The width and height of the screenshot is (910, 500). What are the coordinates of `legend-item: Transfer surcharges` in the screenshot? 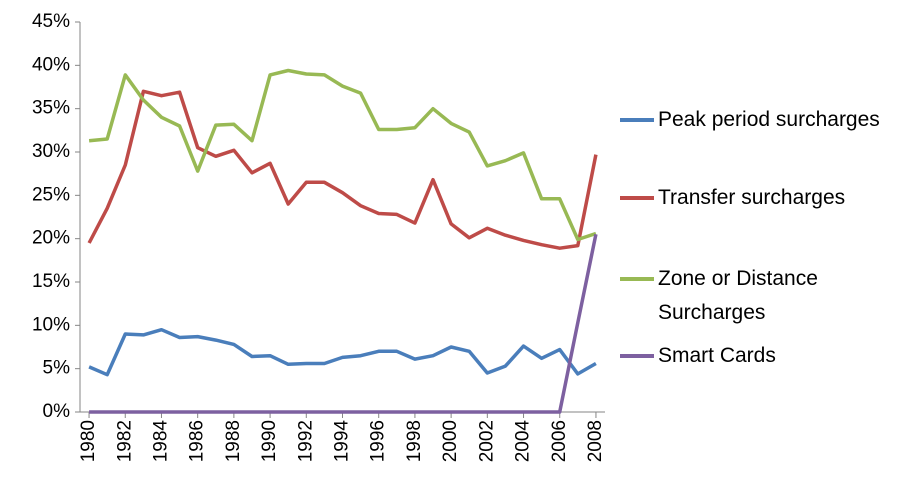 It's located at (762, 198).